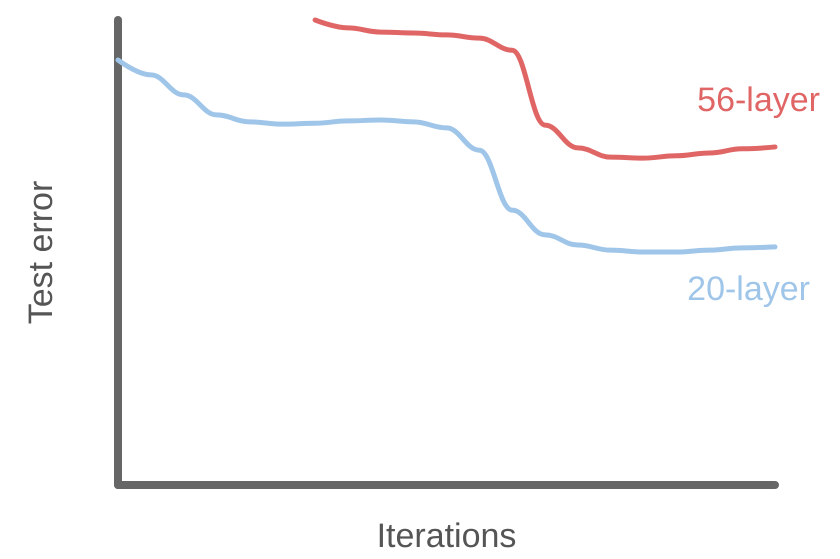 The image size is (840, 559). What do you see at coordinates (758, 99) in the screenshot?
I see `series-label: 56-layer` at bounding box center [758, 99].